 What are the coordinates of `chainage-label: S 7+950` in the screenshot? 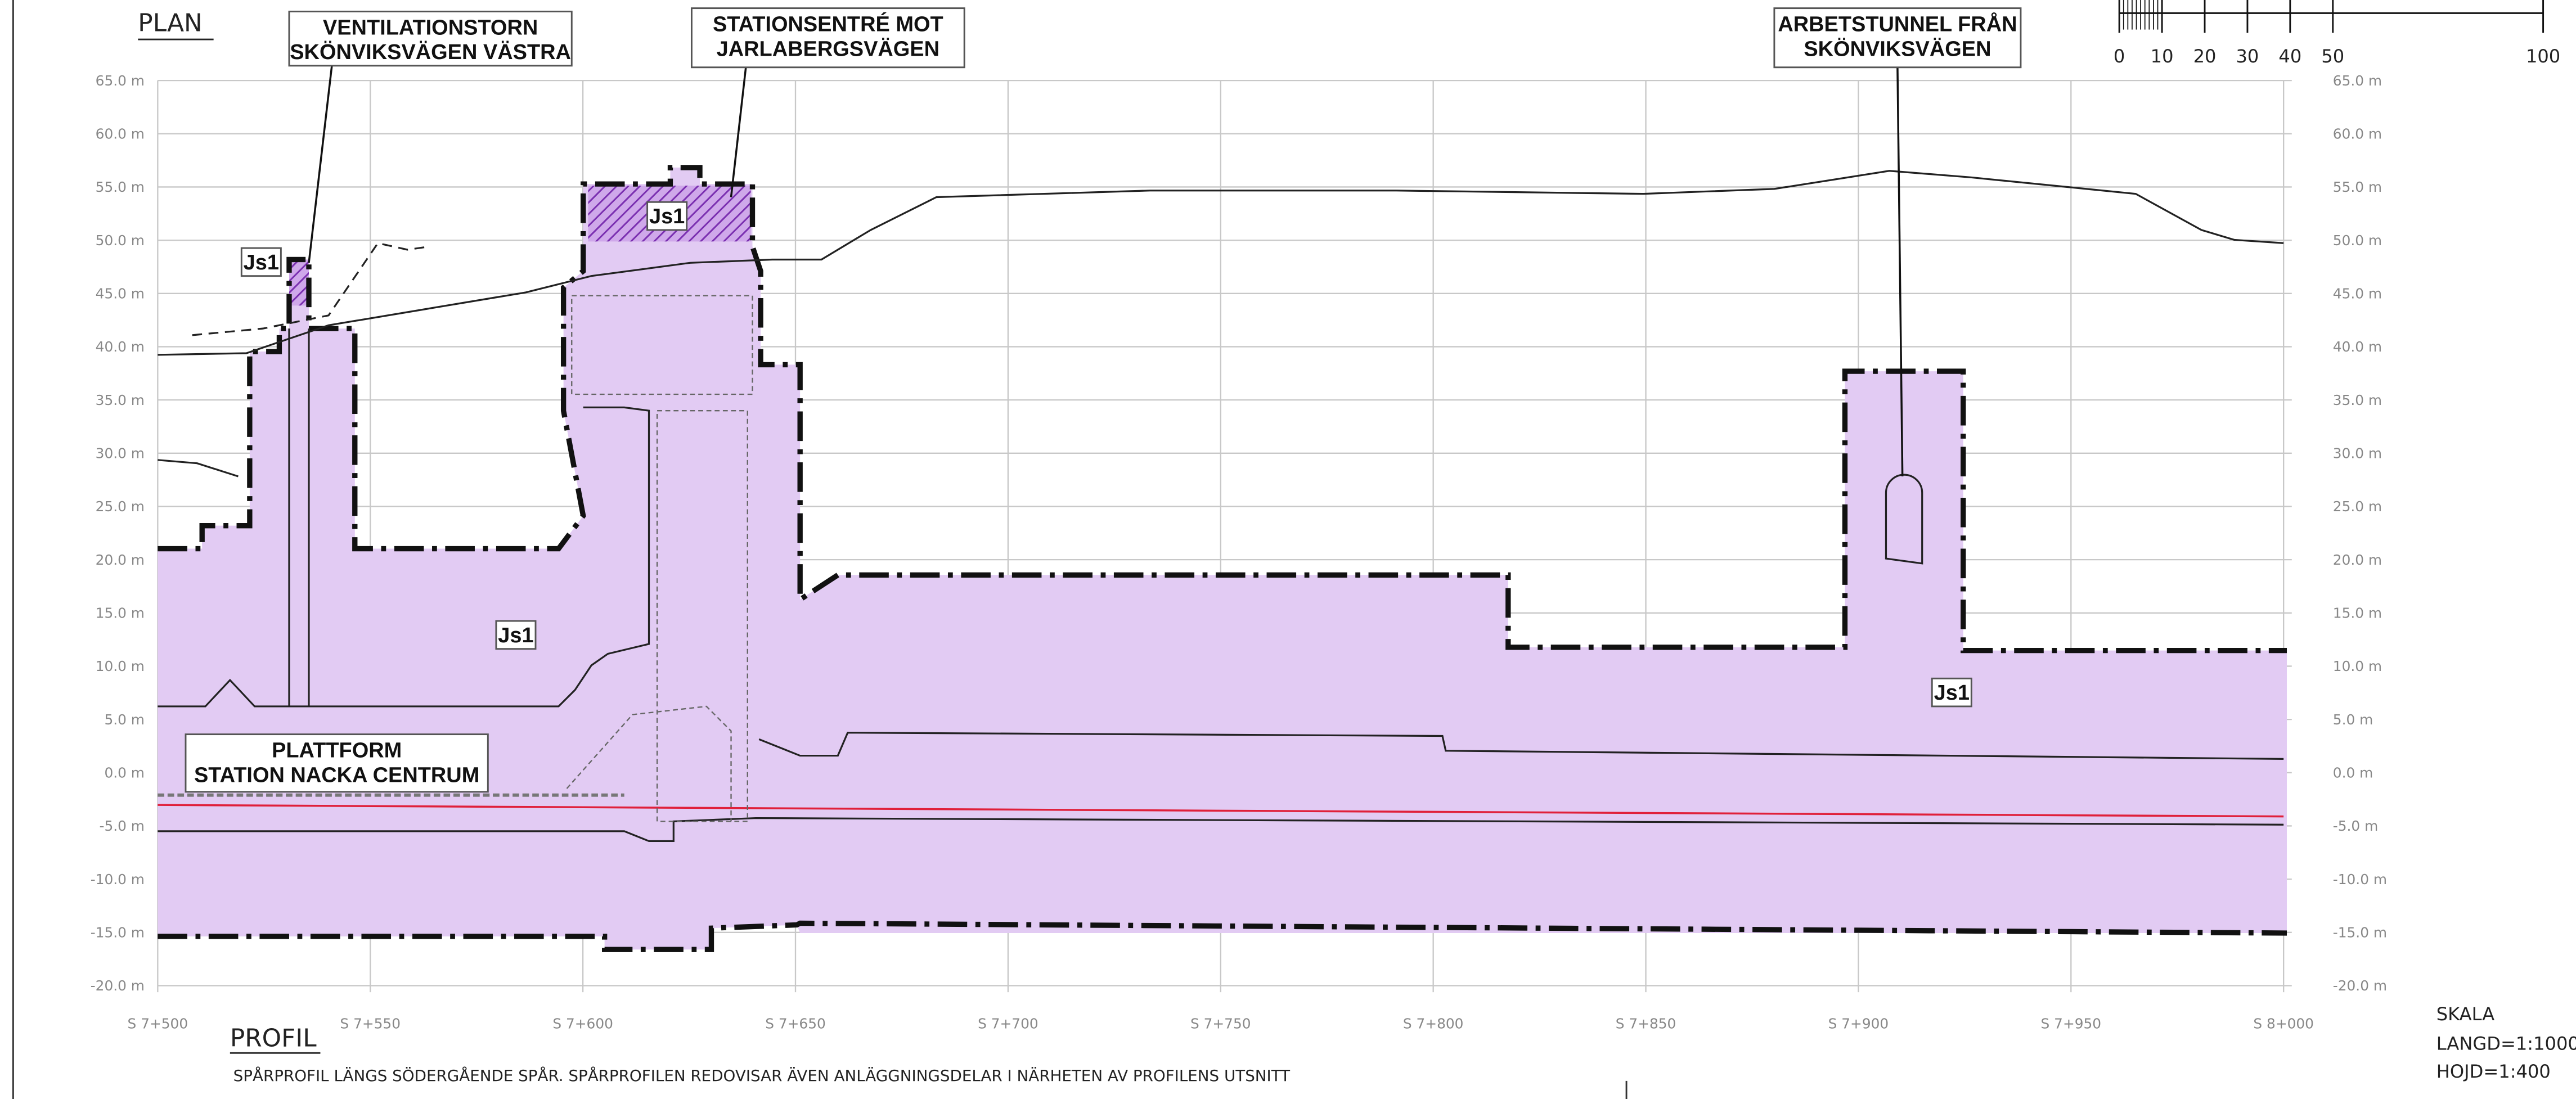 It's located at (2071, 1023).